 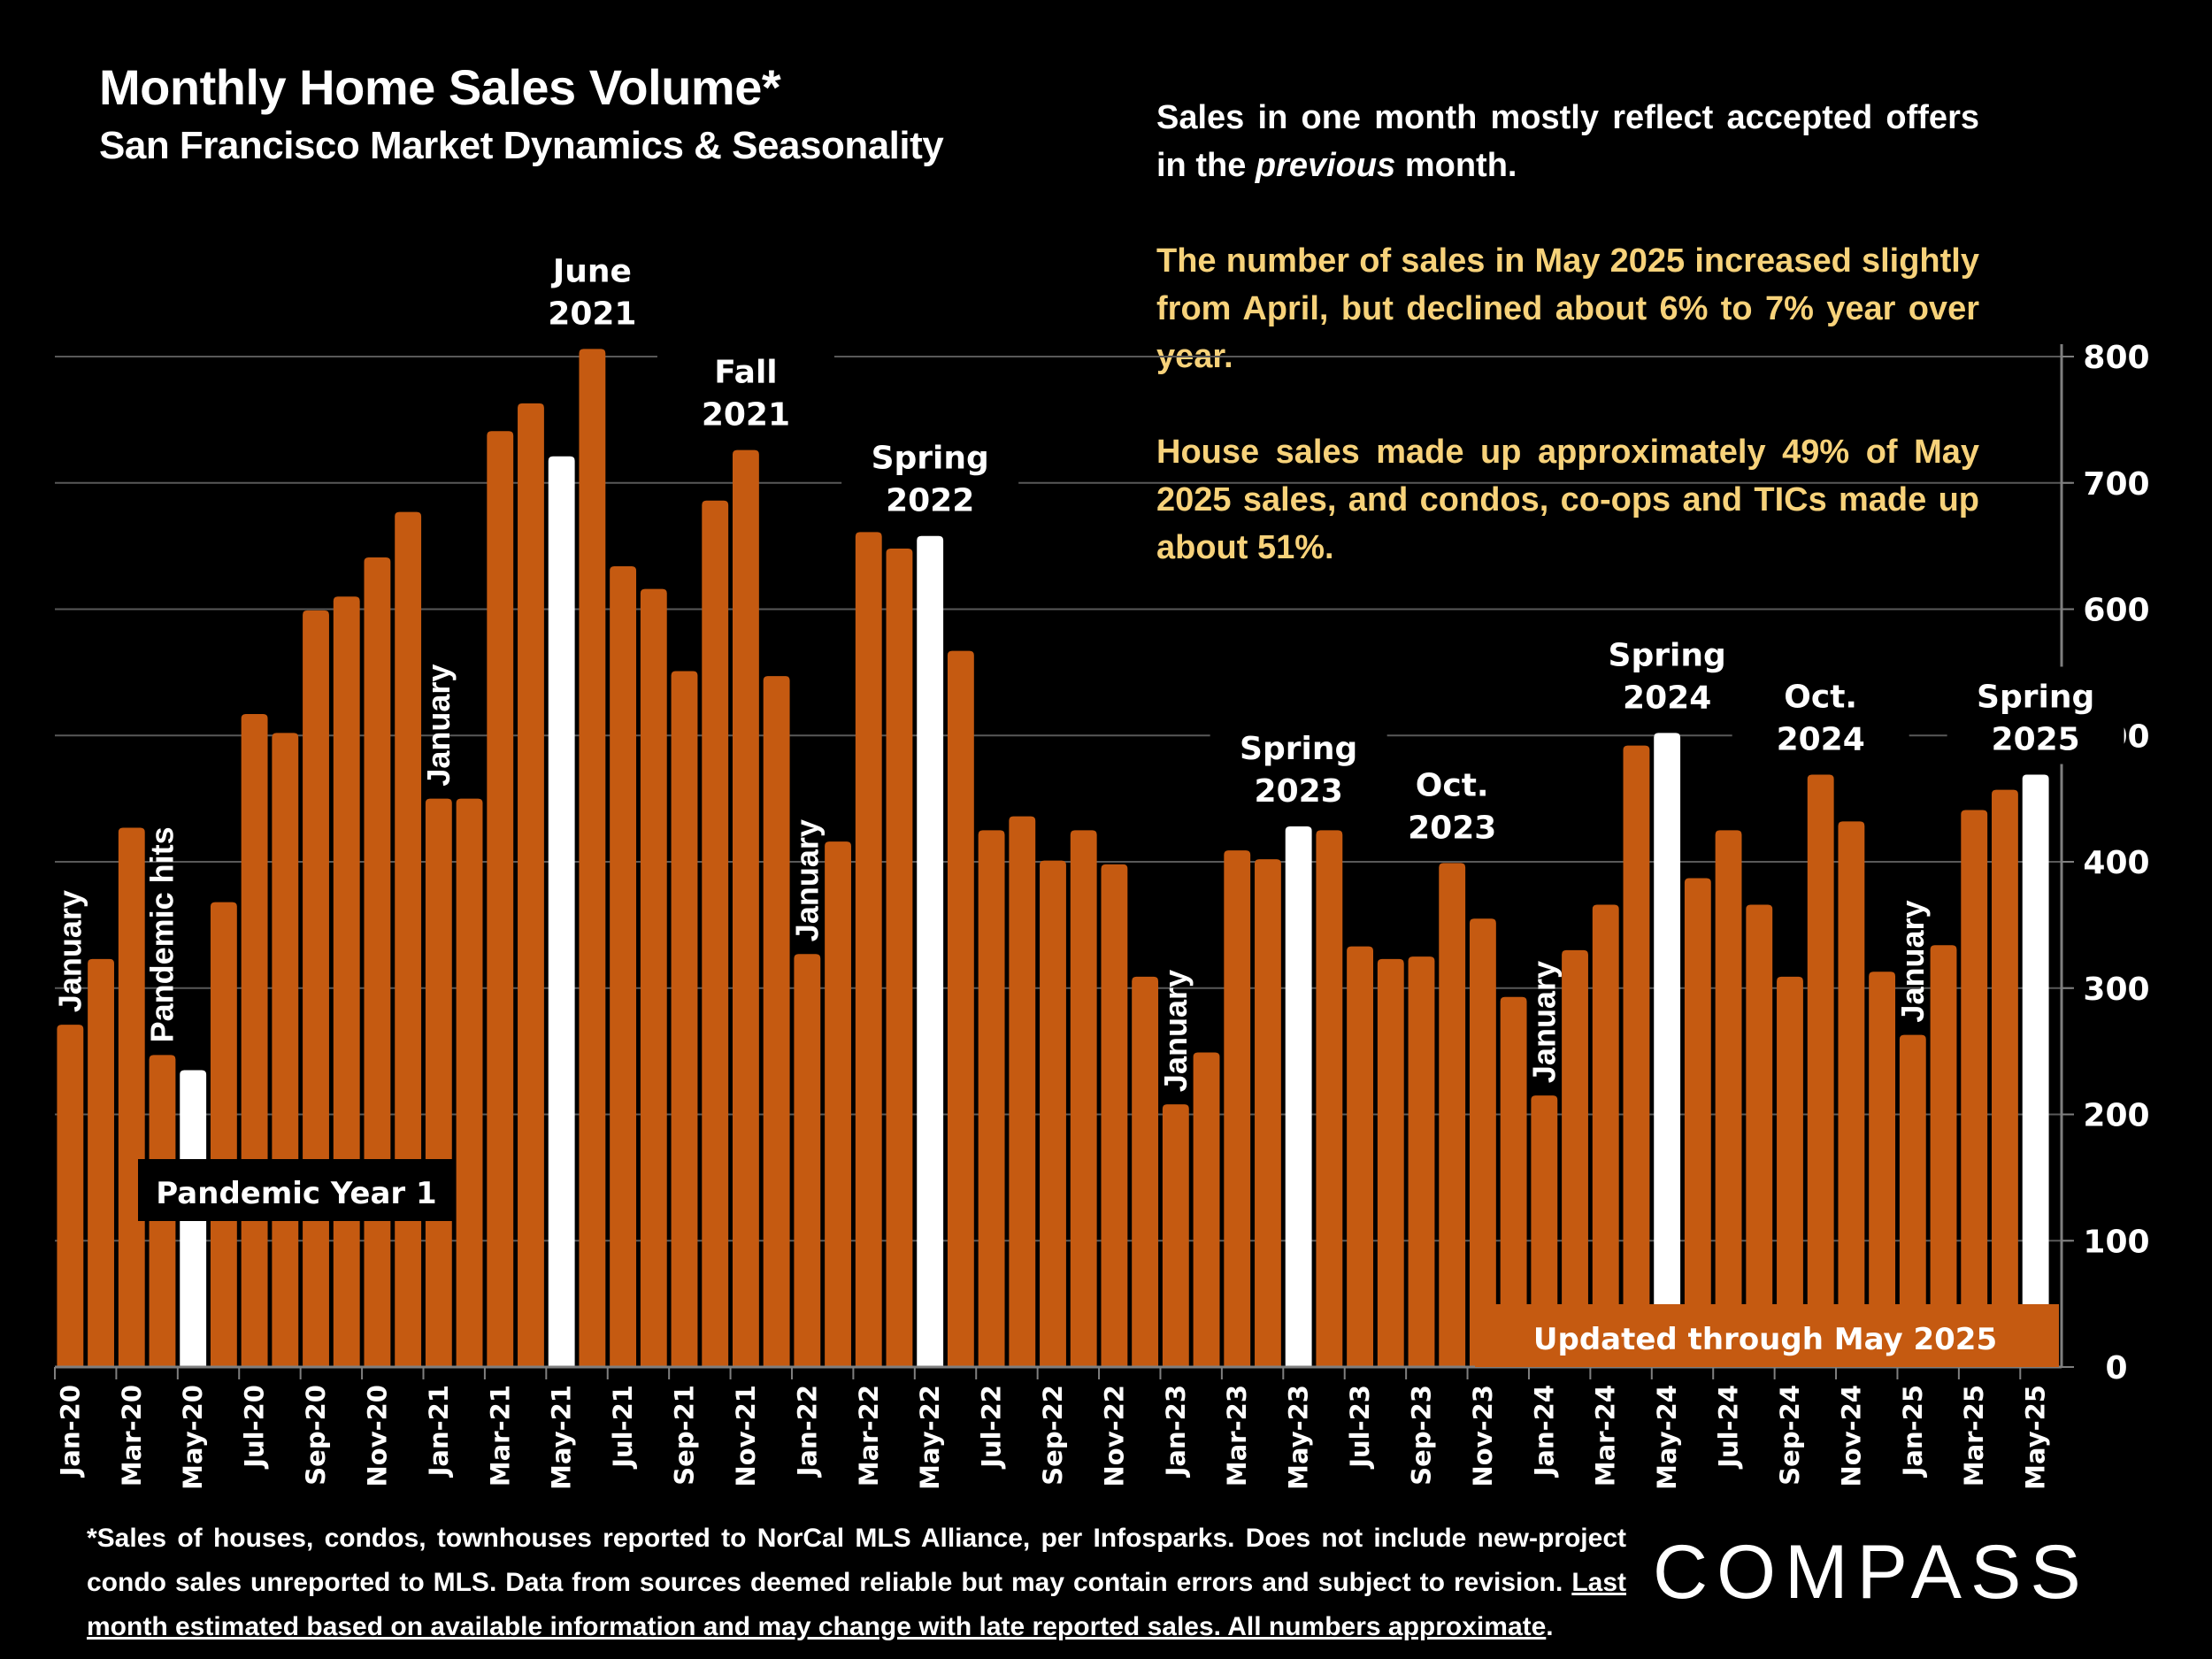 What do you see at coordinates (930, 1438) in the screenshot?
I see `x-tick-label: May-22` at bounding box center [930, 1438].